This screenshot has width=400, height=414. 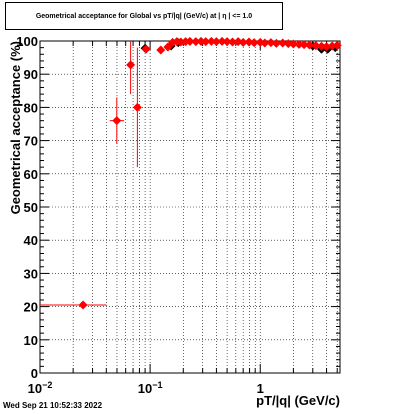 I want to click on y-tick-label: 40, so click(x=31, y=240).